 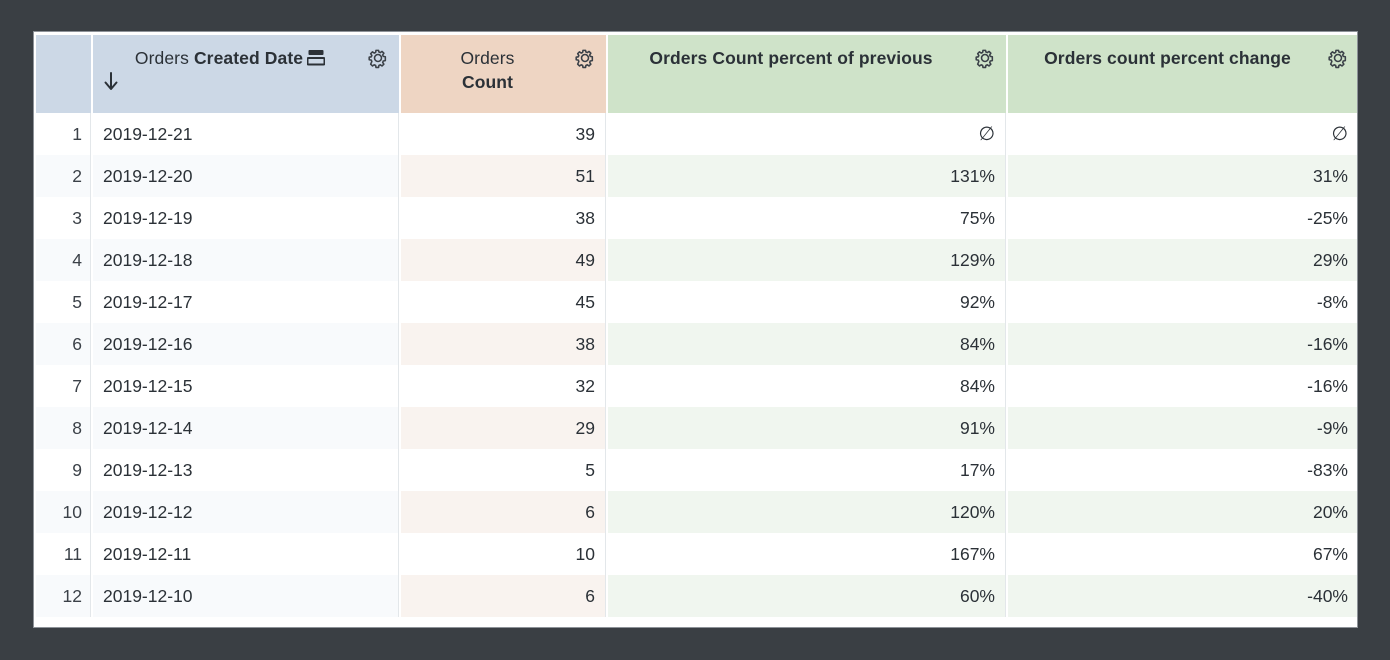 What do you see at coordinates (246, 596) in the screenshot?
I see `cell-date: 2019-12-10` at bounding box center [246, 596].